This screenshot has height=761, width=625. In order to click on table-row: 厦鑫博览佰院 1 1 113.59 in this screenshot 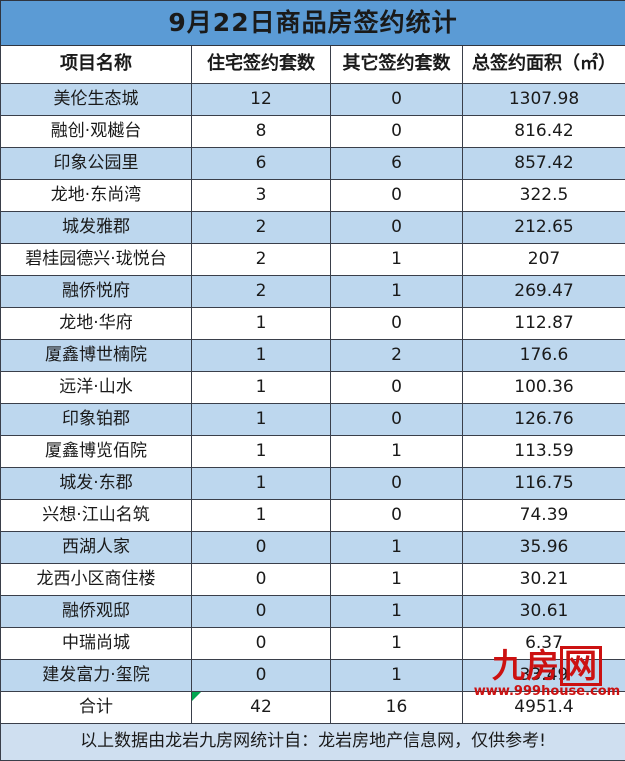, I will do `click(313, 452)`.